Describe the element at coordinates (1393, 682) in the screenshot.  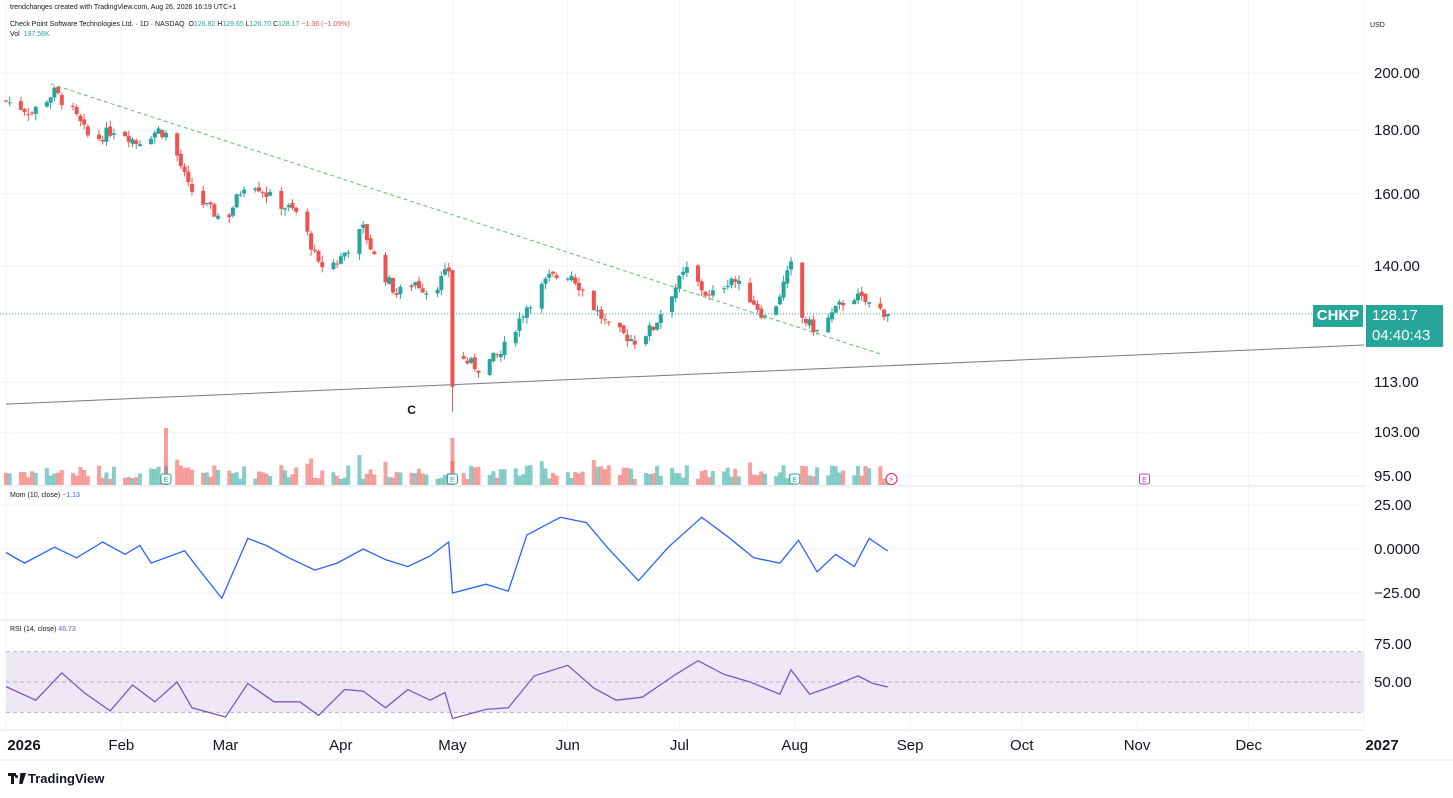
I see `rsi-tick-label: 50.00` at that location.